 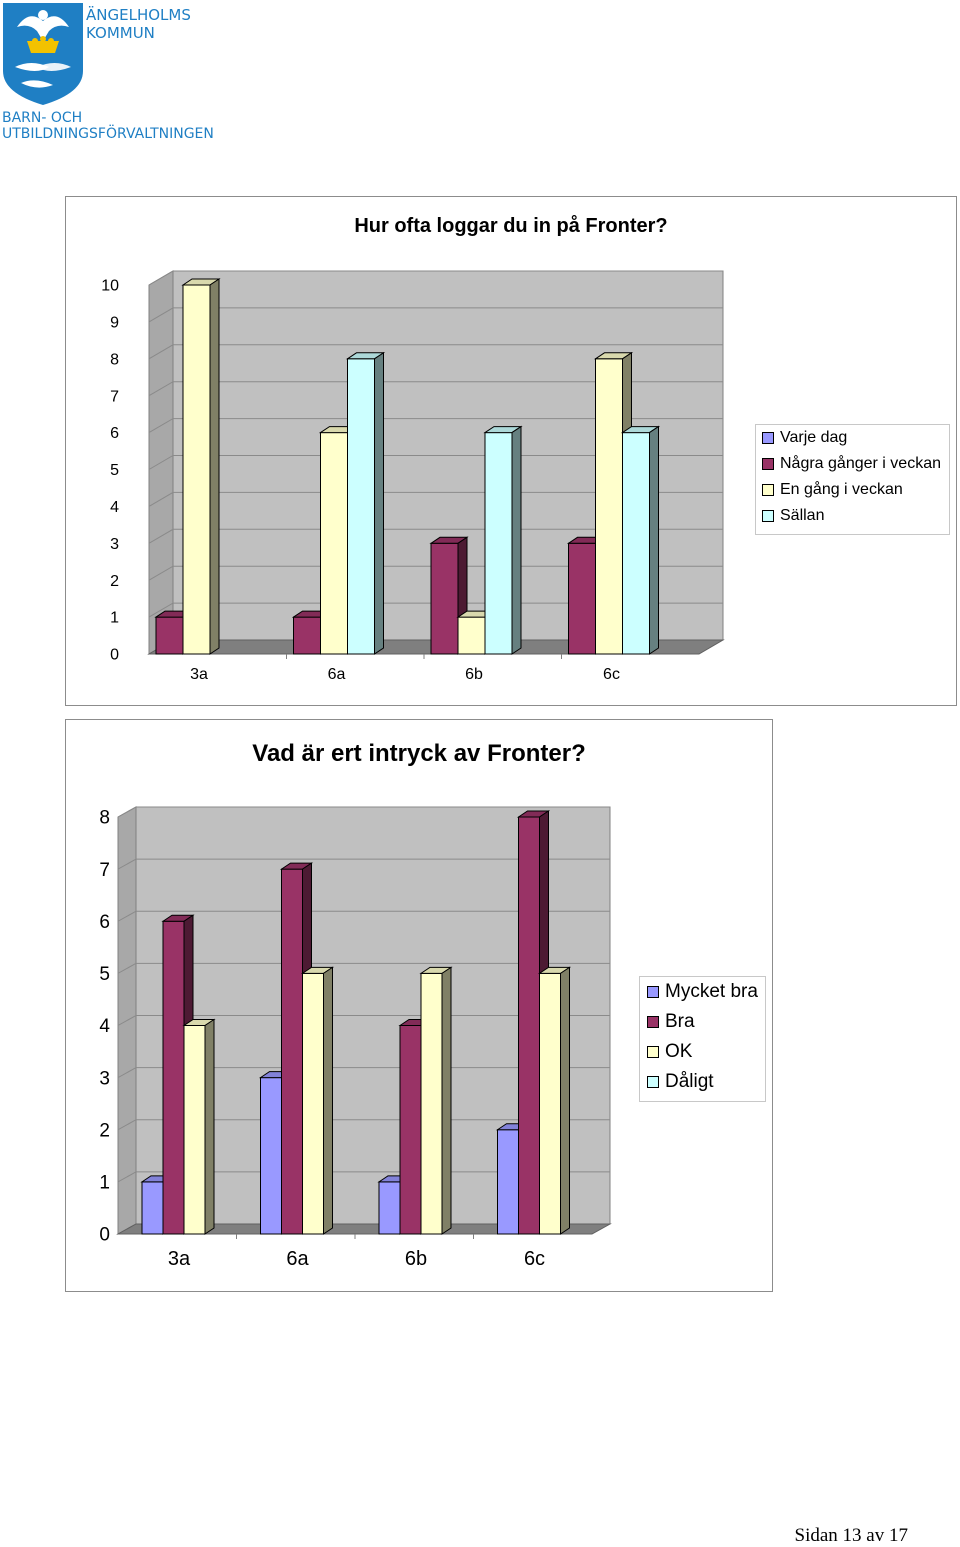 I want to click on bar-6c-bra-front, so click(x=529, y=1025).